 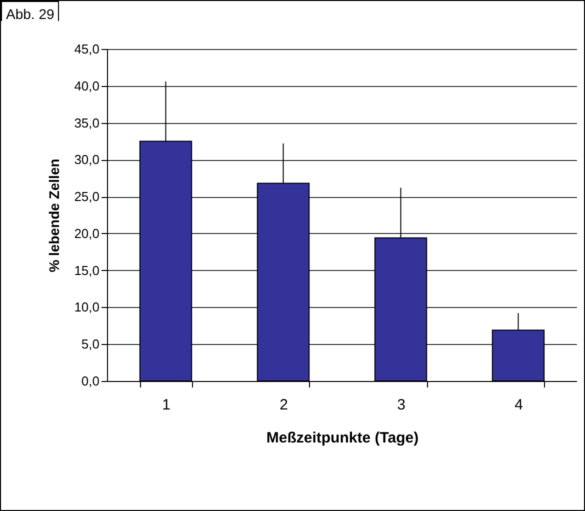 I want to click on y-tick-label: 5,0, so click(x=90, y=344).